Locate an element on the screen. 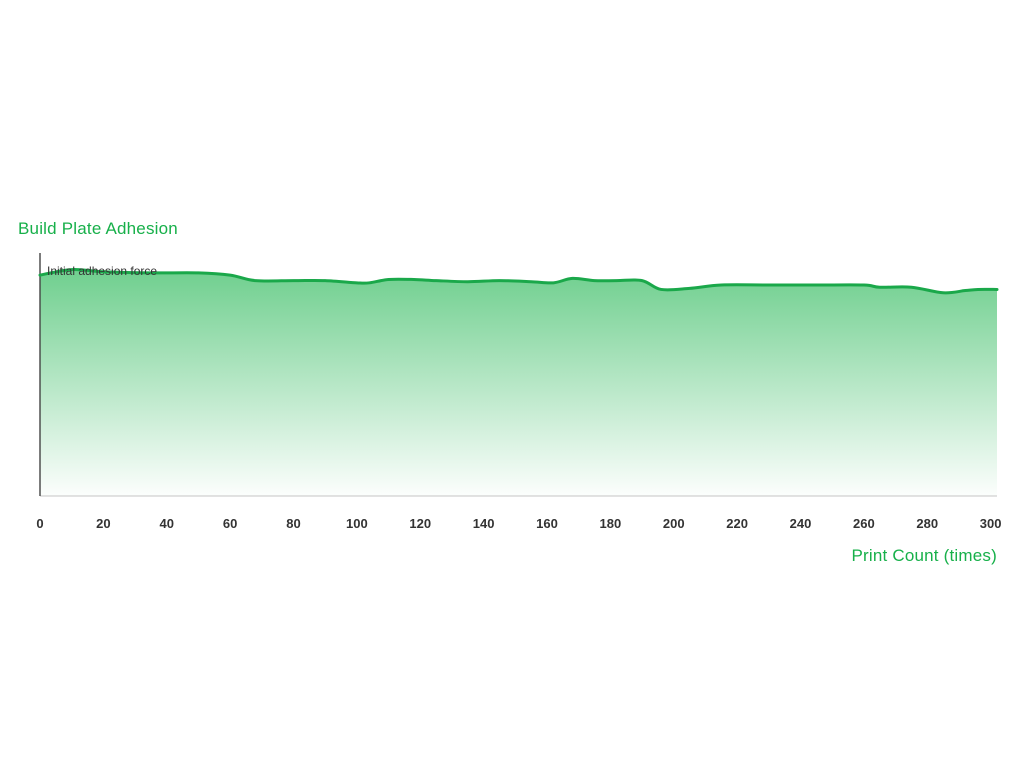  x-tick-label-120: 120 is located at coordinates (420, 523).